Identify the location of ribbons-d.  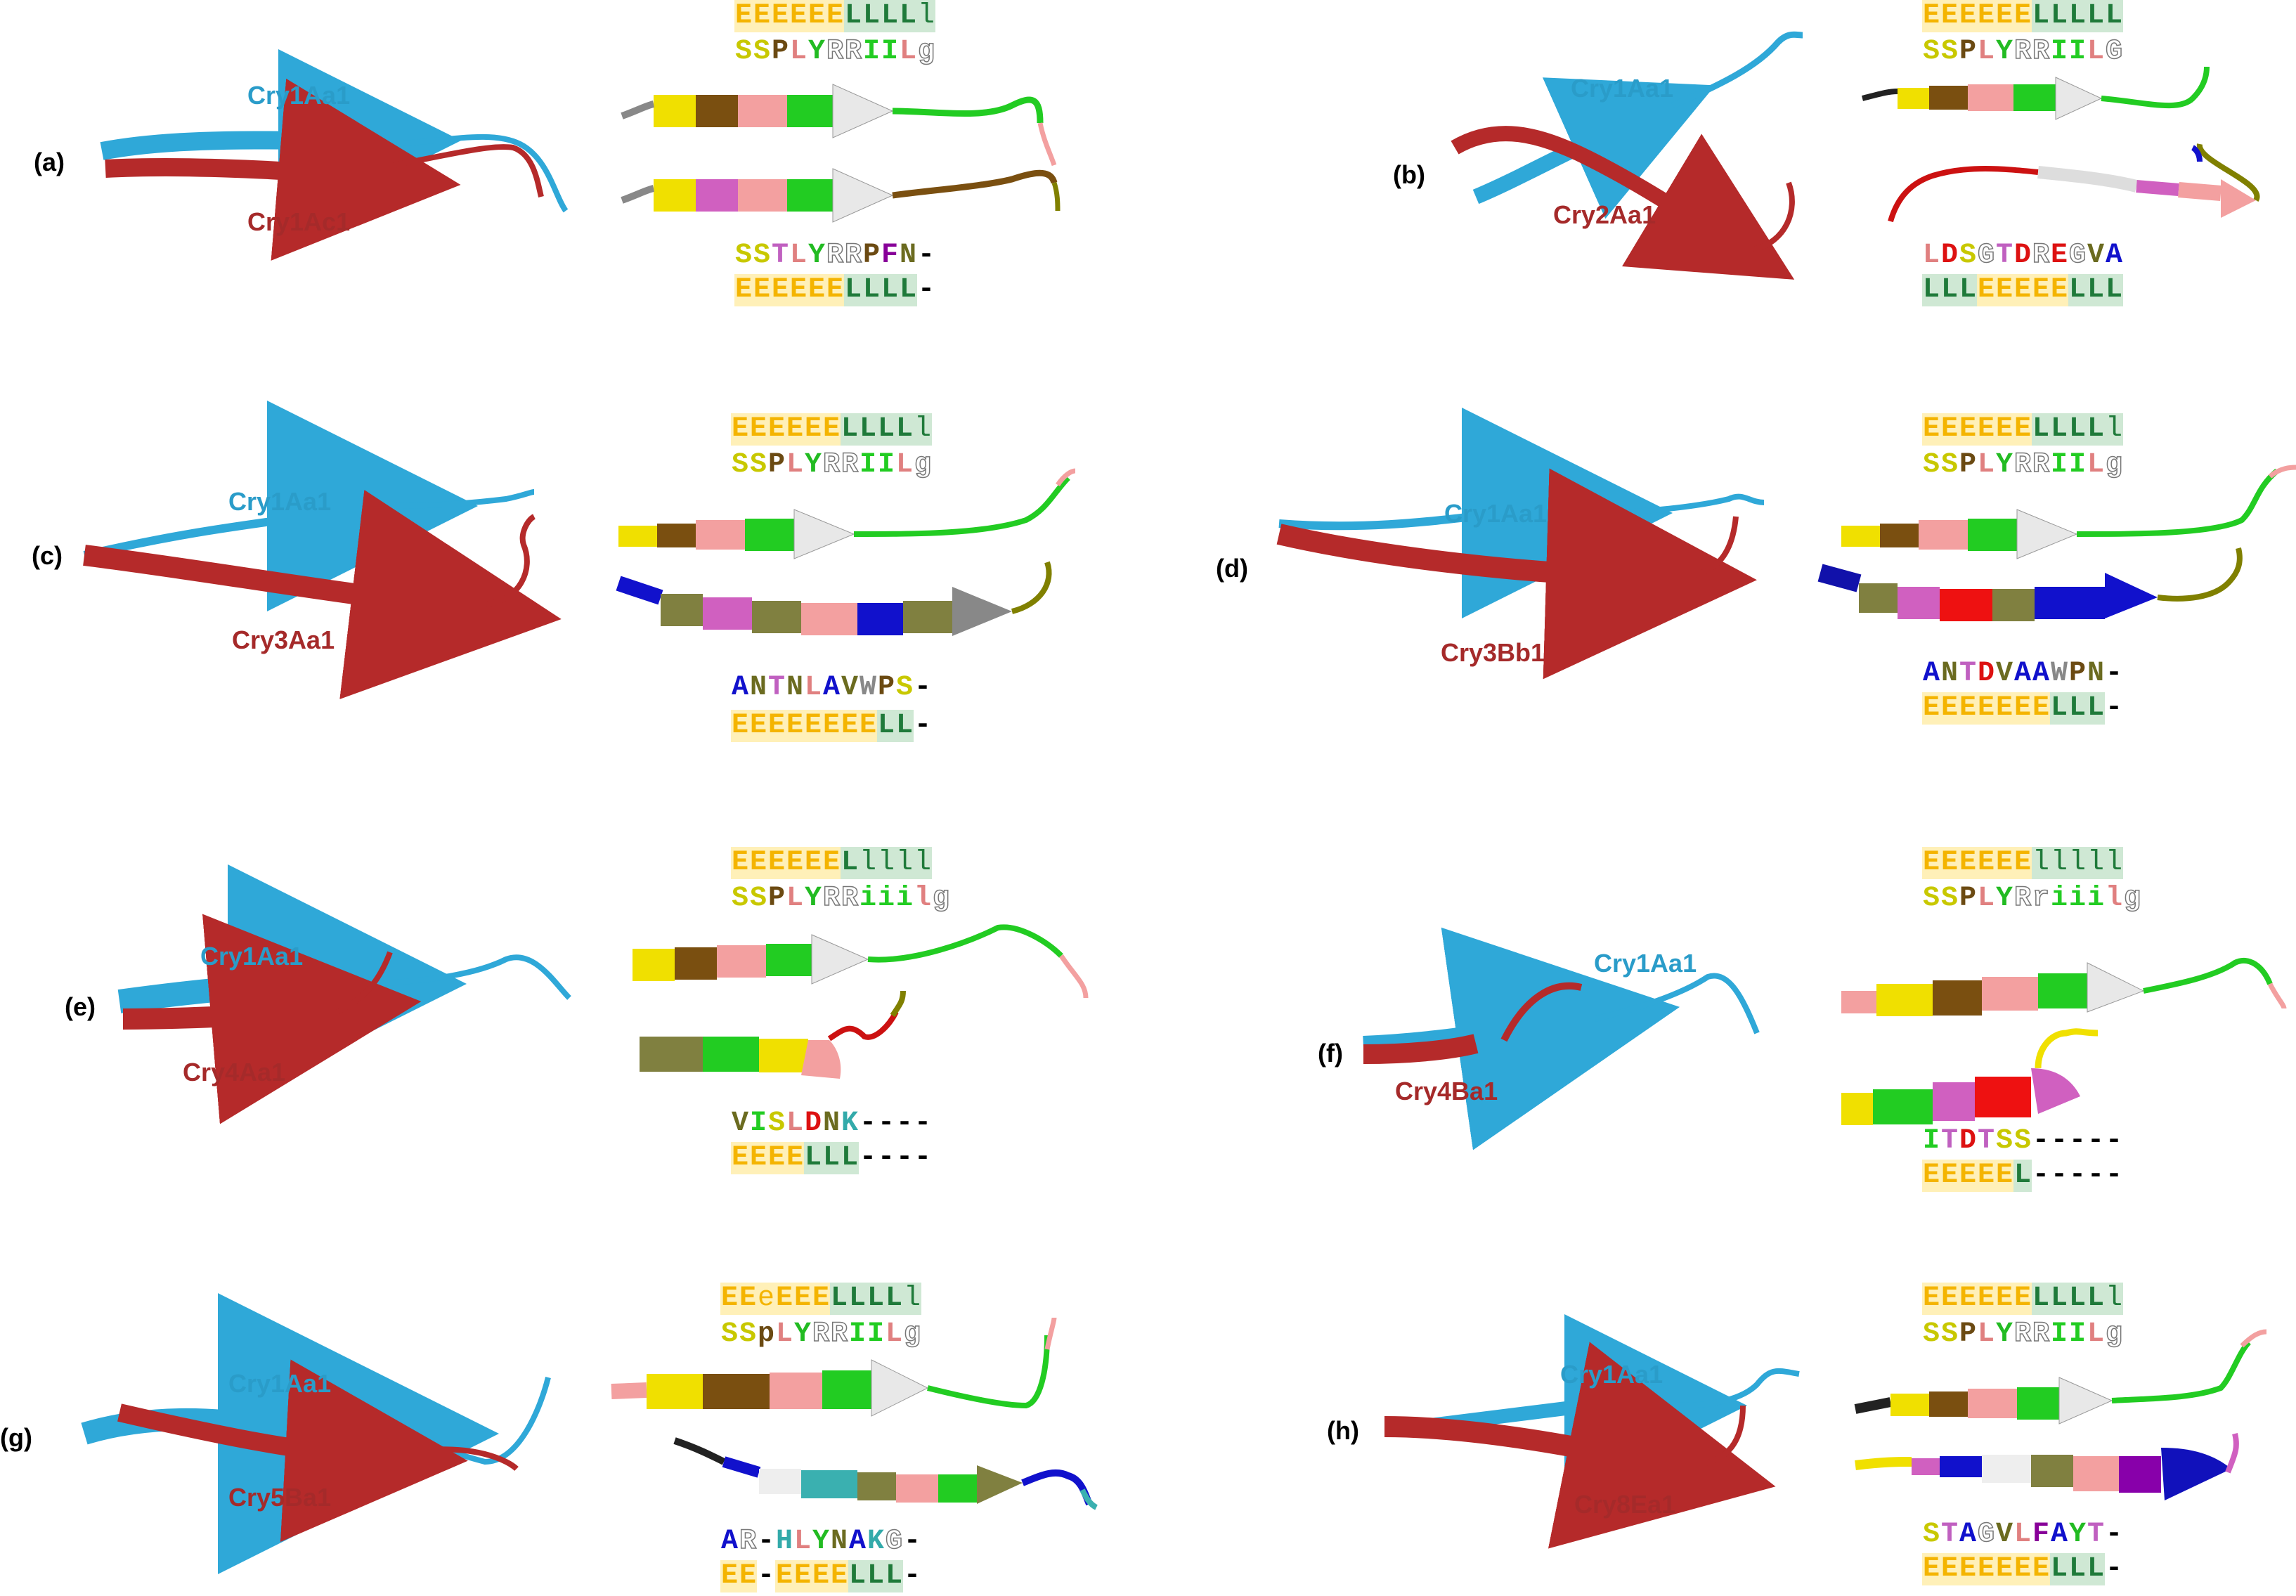
(2056, 543).